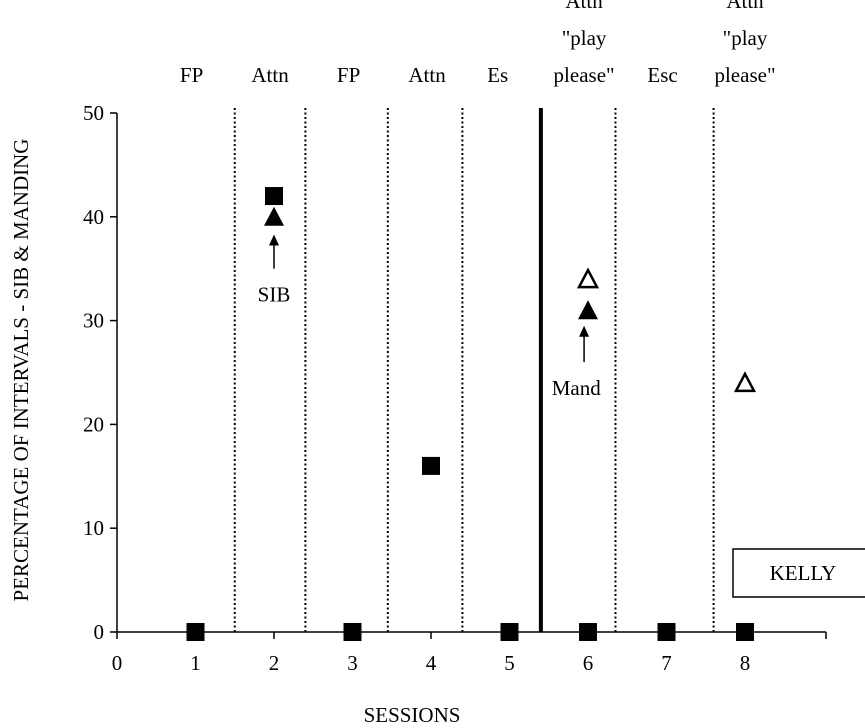 This screenshot has width=865, height=728. What do you see at coordinates (195, 663) in the screenshot?
I see `x-tick-label: 1` at bounding box center [195, 663].